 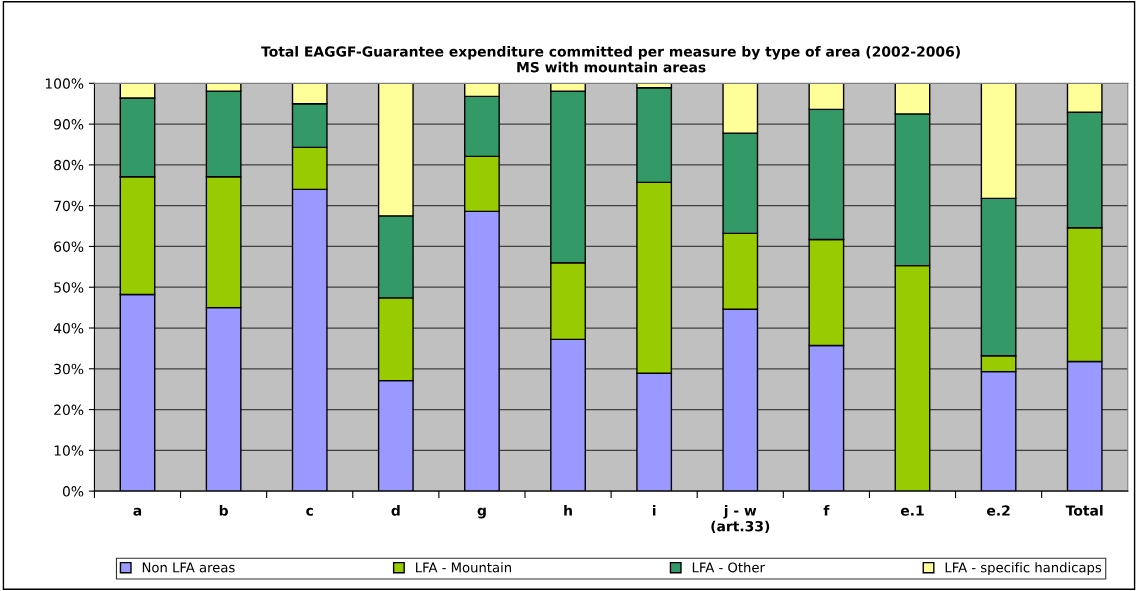 I want to click on legend-label: LFA - specific handicaps, so click(x=1023, y=568).